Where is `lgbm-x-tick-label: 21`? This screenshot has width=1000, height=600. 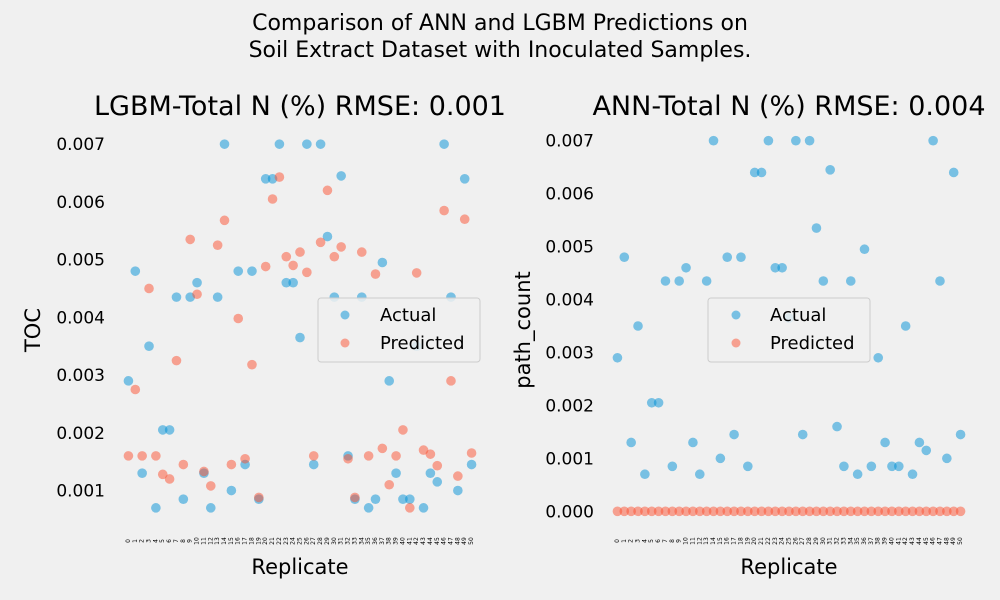
lgbm-x-tick-label: 21 is located at coordinates (272, 541).